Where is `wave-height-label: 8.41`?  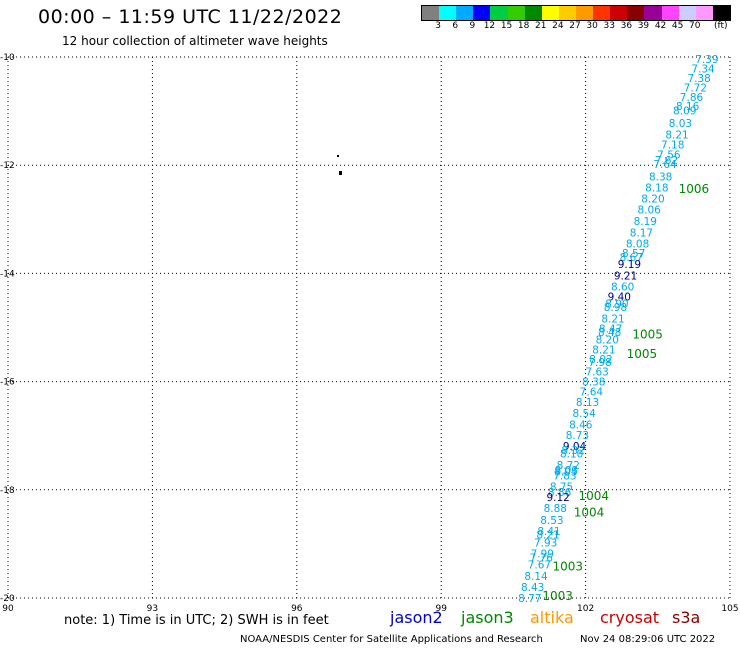
wave-height-label: 8.41 is located at coordinates (548, 532).